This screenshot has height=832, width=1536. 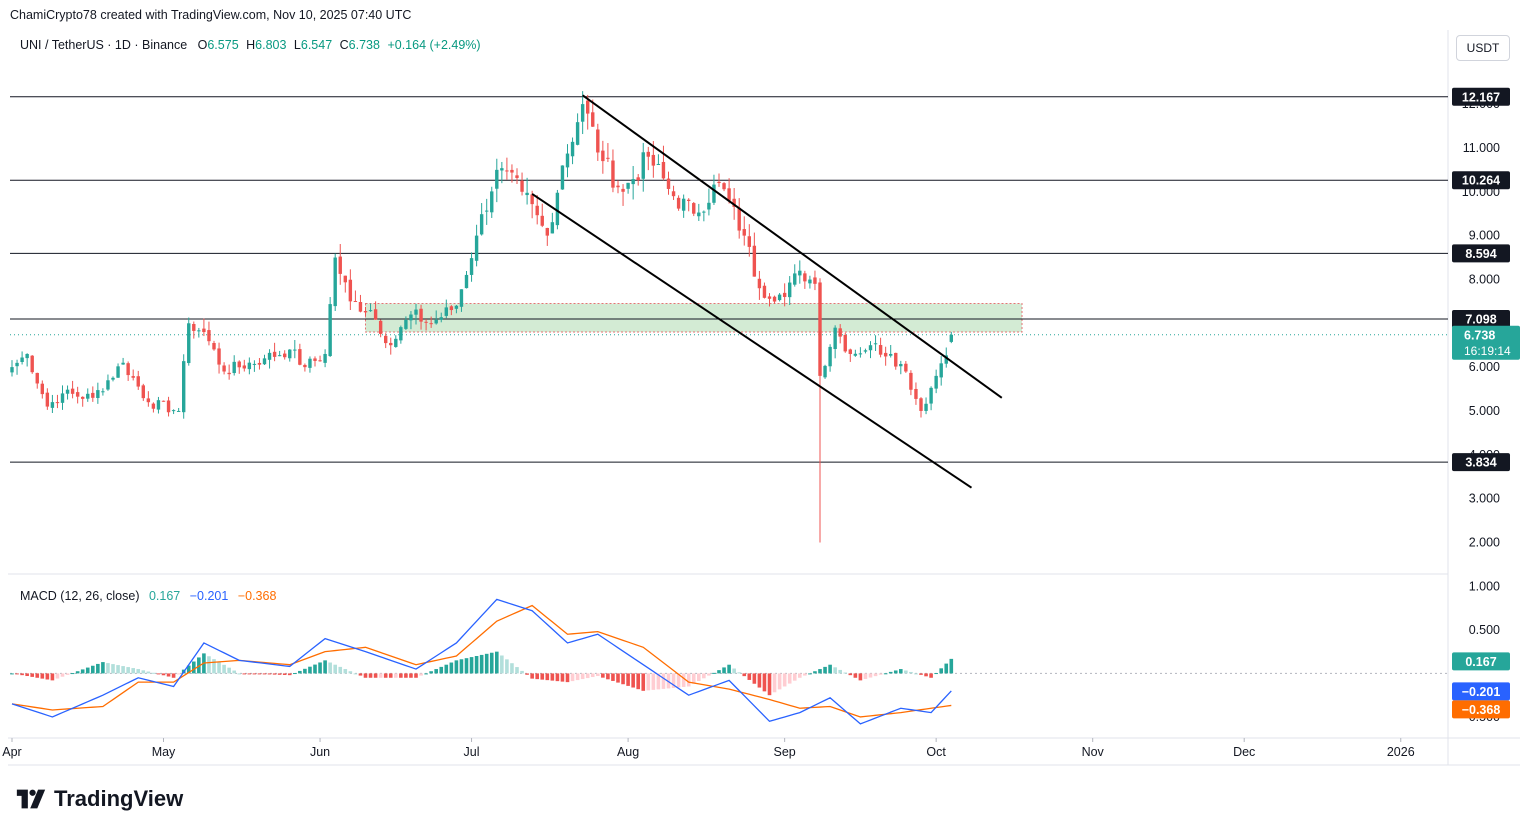 What do you see at coordinates (1480, 319) in the screenshot?
I see `level-badge-label: 7.098` at bounding box center [1480, 319].